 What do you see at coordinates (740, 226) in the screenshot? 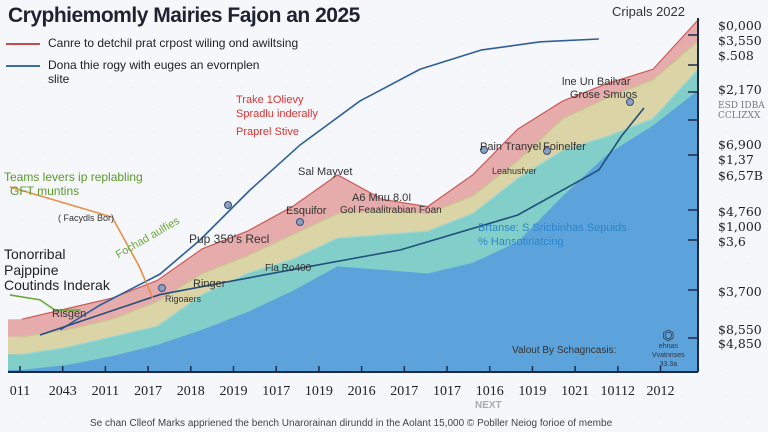
I see `y-tick-label: $1,000` at bounding box center [740, 226].